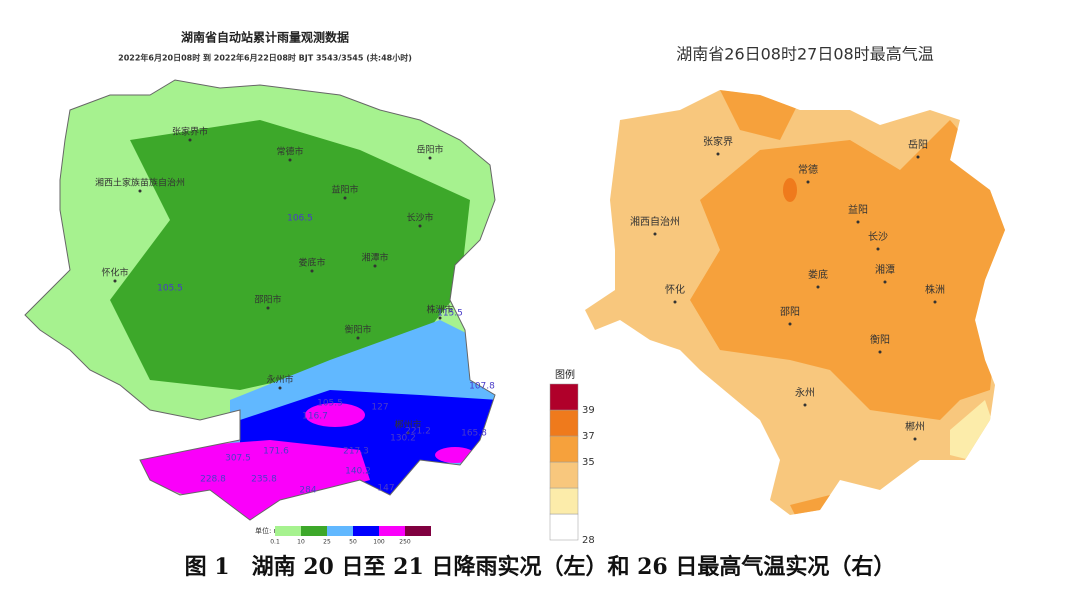 The width and height of the screenshot is (1080, 600). I want to click on city-label: 衡阳, so click(880, 340).